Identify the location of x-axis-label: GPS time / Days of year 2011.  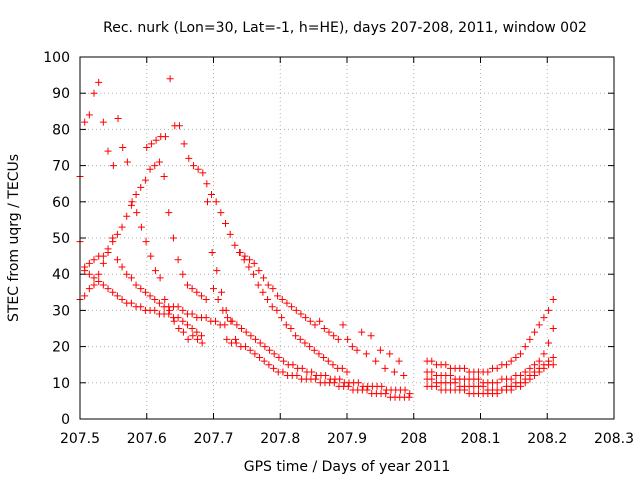
(347, 467).